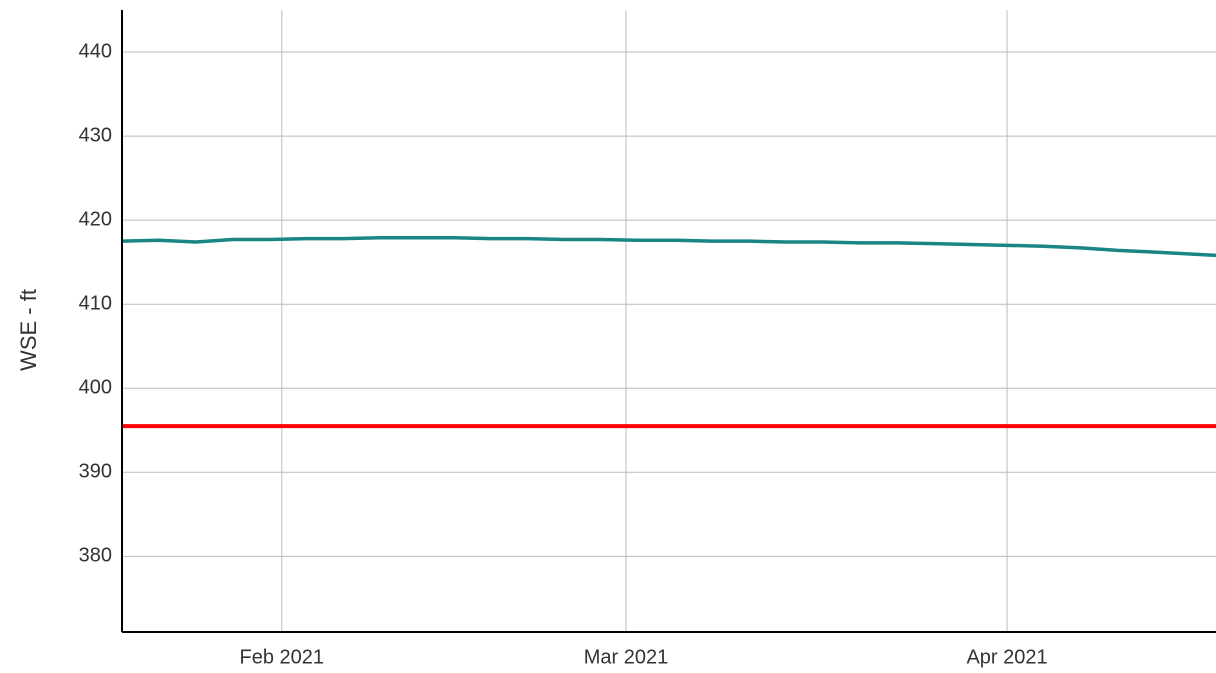 The width and height of the screenshot is (1216, 673). I want to click on data-line, so click(668, 247).